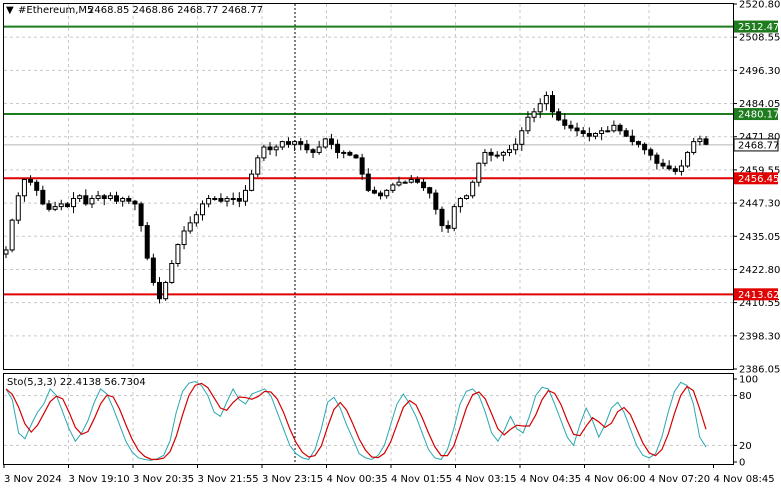 Image resolution: width=781 pixels, height=489 pixels. Describe the element at coordinates (759, 71) in the screenshot. I see `price-tick-label: 2496.30` at that location.